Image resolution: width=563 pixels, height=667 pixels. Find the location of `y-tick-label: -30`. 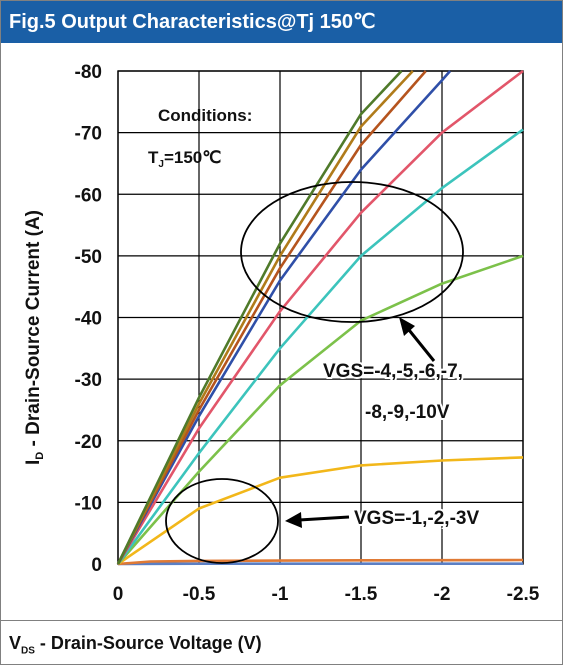

y-tick-label: -30 is located at coordinates (88, 380).